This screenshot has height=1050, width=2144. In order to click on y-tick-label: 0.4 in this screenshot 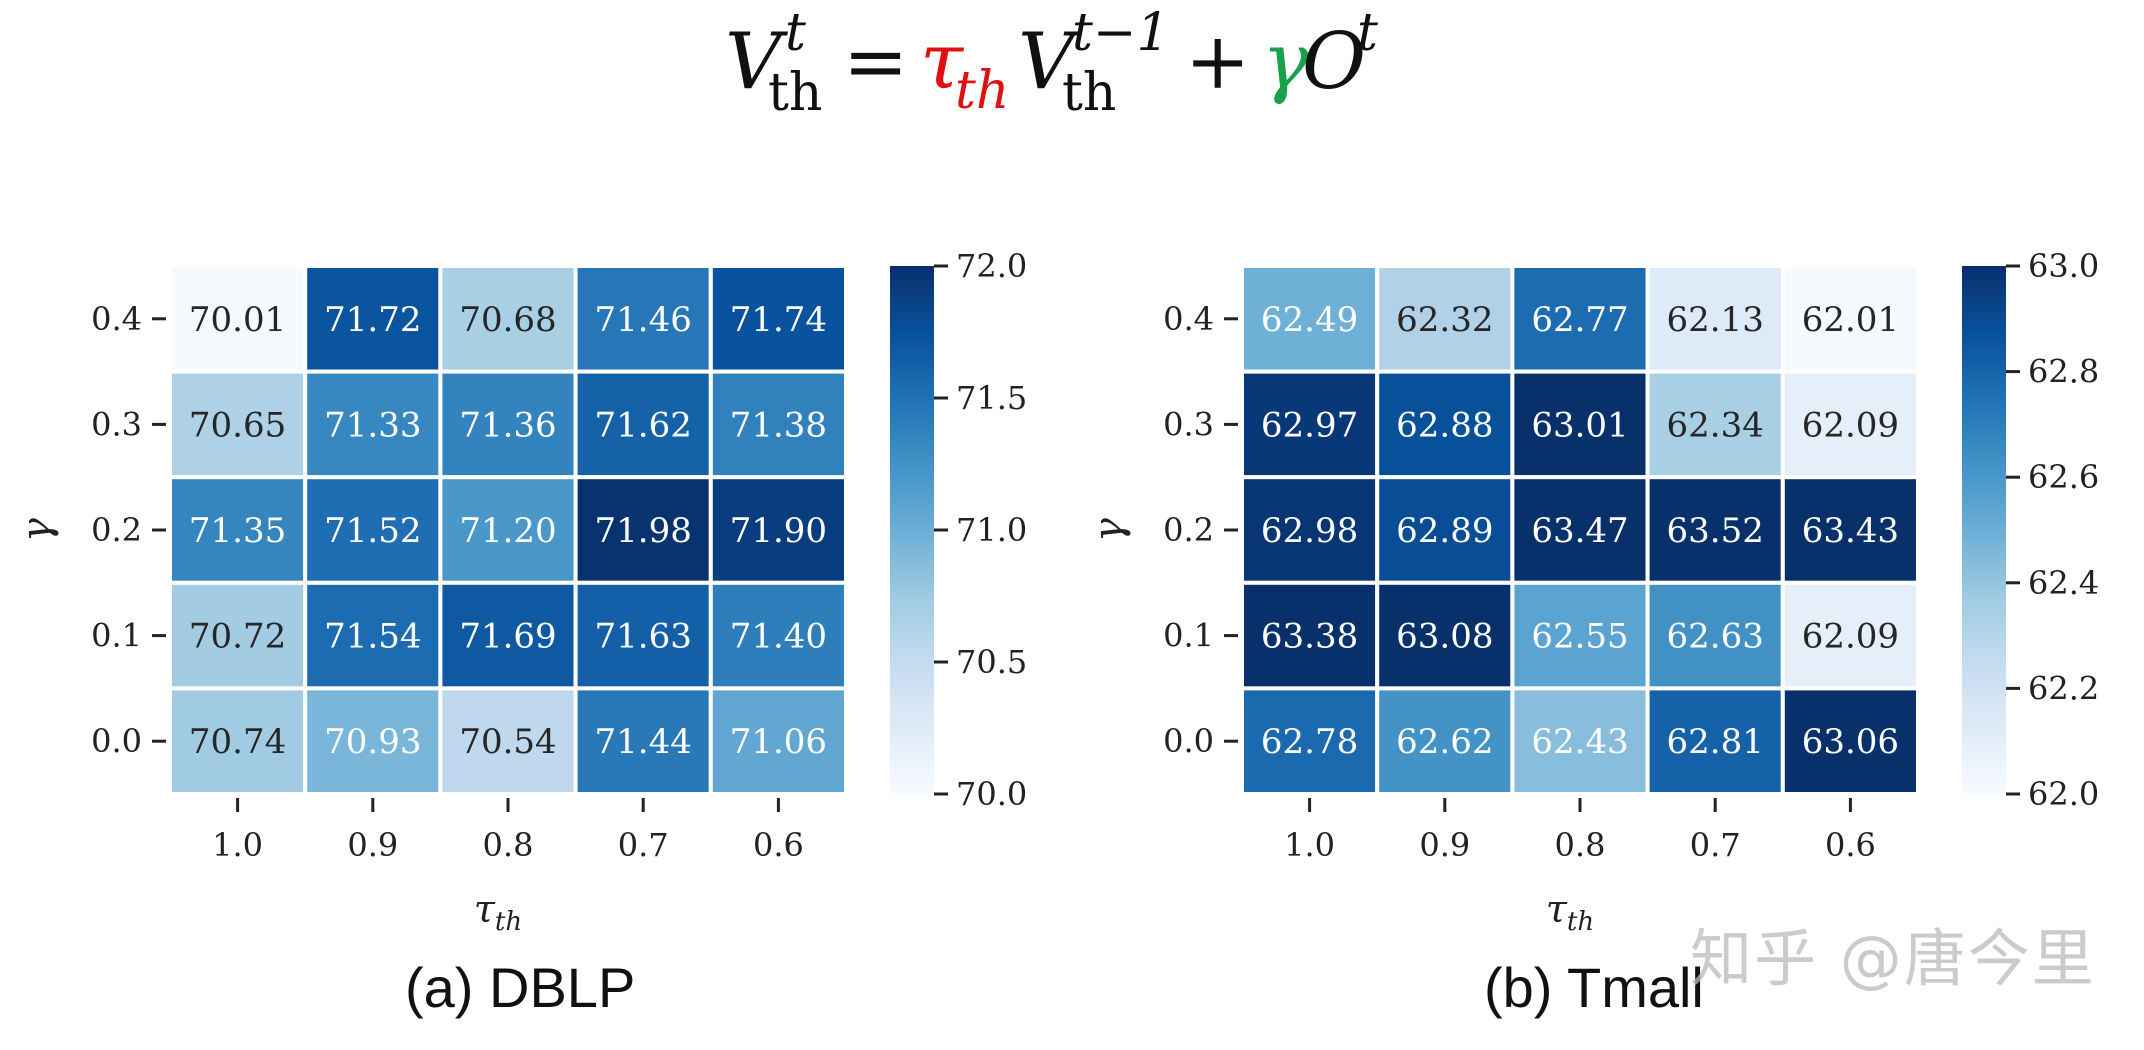, I will do `click(116, 319)`.